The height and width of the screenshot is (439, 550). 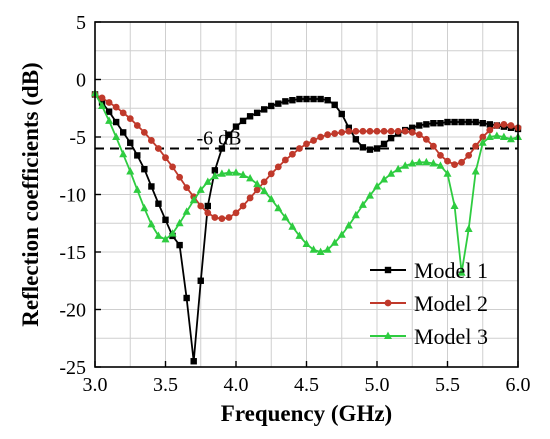 What do you see at coordinates (377, 385) in the screenshot?
I see `x-tick-label: 5.0` at bounding box center [377, 385].